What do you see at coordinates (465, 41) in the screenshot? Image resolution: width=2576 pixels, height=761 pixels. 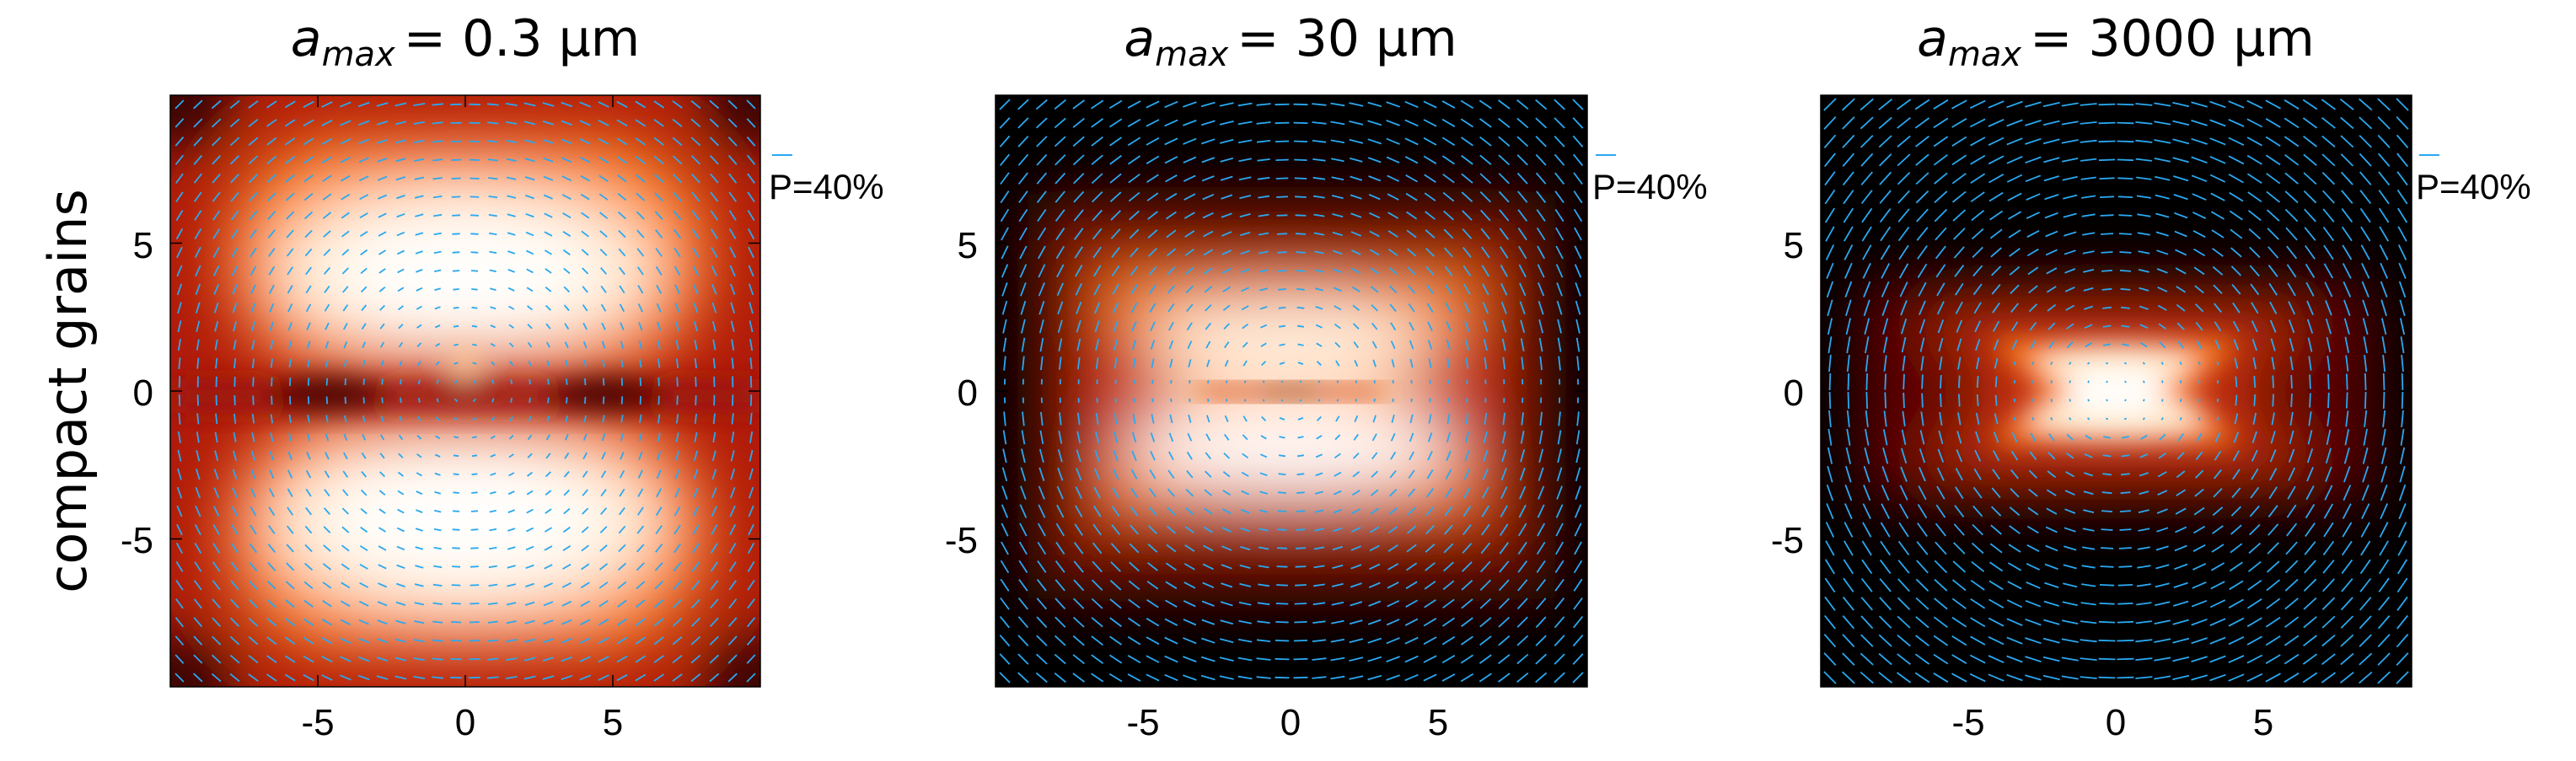 I see `panel-1-title: amax = 0.3 μm` at bounding box center [465, 41].